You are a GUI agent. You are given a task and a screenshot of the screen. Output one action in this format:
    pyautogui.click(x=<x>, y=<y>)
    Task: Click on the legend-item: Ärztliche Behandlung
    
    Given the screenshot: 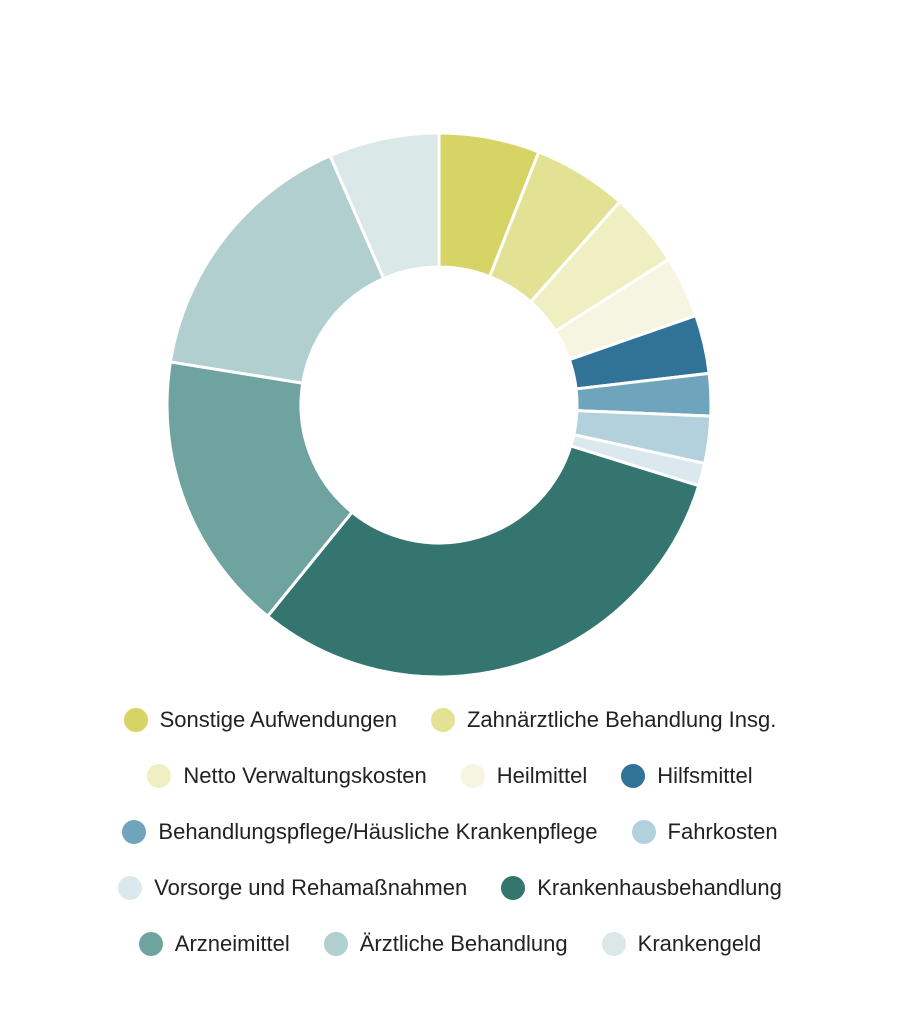 What is the action you would take?
    pyautogui.click(x=445, y=944)
    